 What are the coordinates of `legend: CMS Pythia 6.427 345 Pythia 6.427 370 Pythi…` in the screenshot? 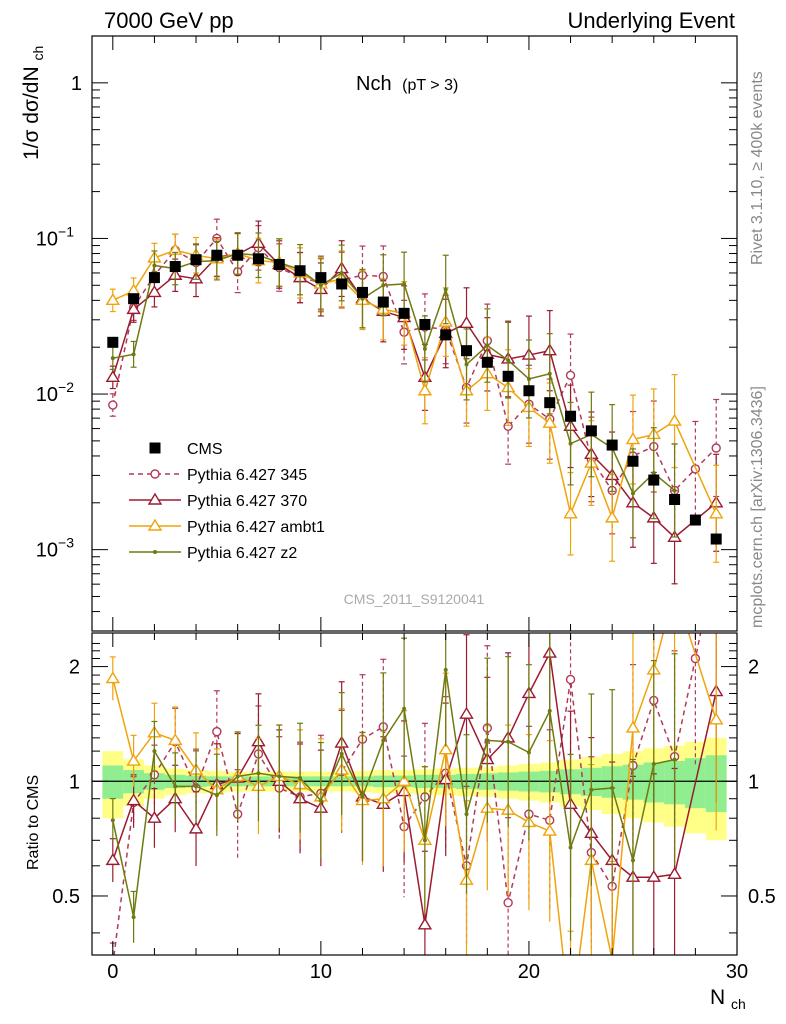 It's located at (227, 501).